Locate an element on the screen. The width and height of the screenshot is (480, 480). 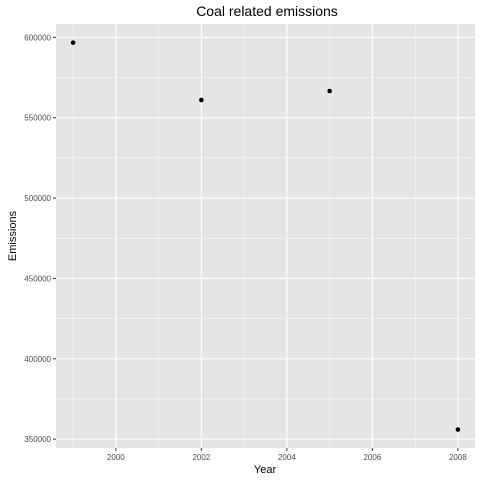
y-tick-label: 400000 is located at coordinates (37, 359).